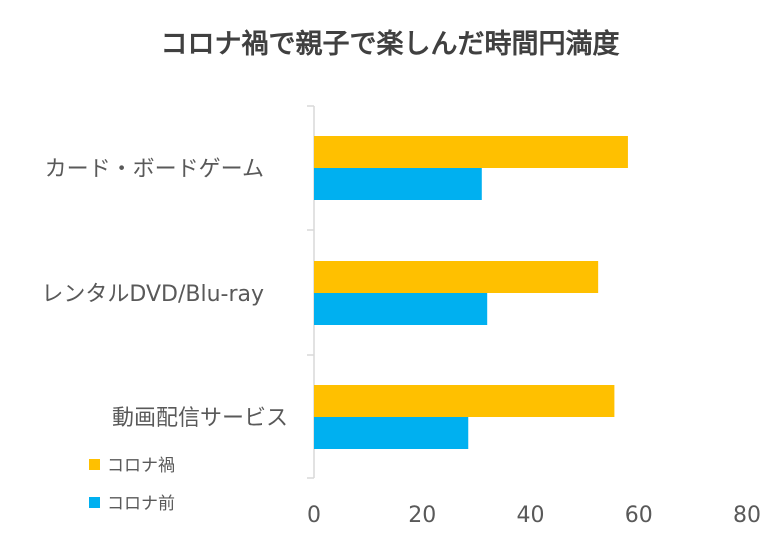  What do you see at coordinates (422, 515) in the screenshot?
I see `x-tick-label: 20` at bounding box center [422, 515].